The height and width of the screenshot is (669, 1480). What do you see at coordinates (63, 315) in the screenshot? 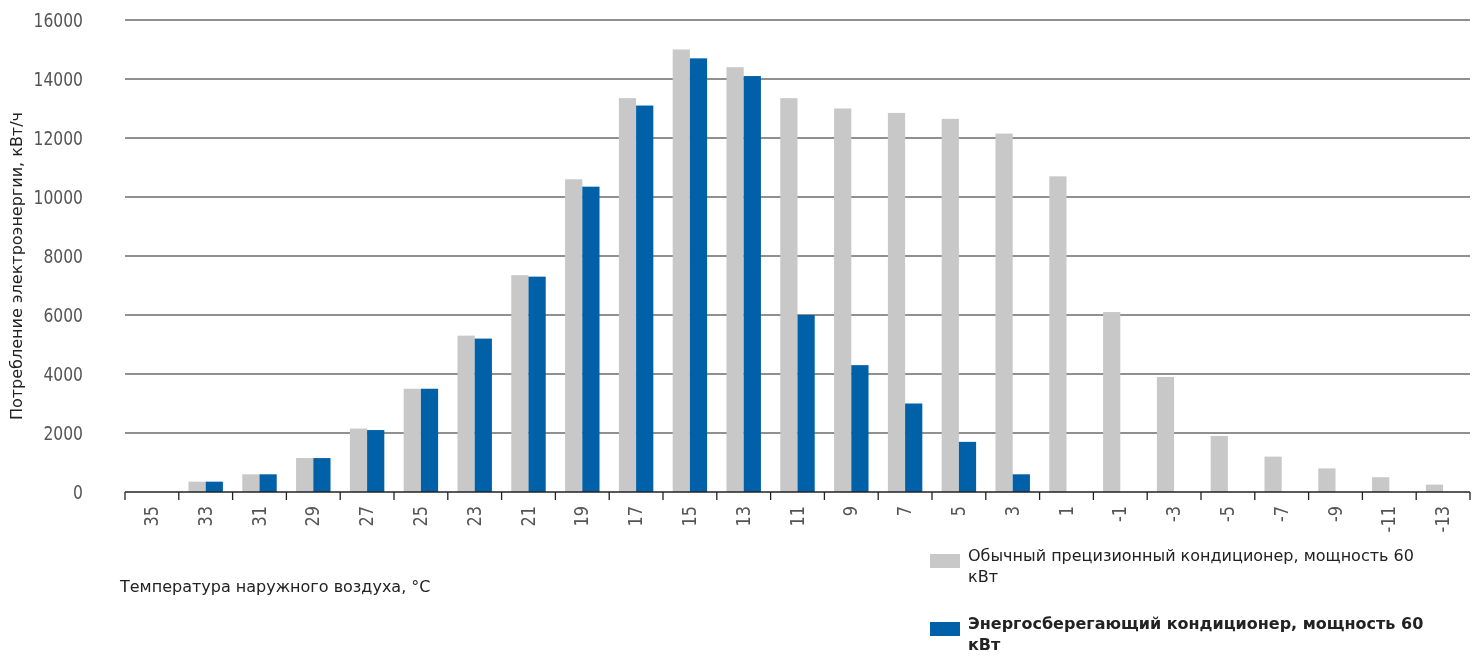
I see `y-tick-label: 6000` at bounding box center [63, 315].